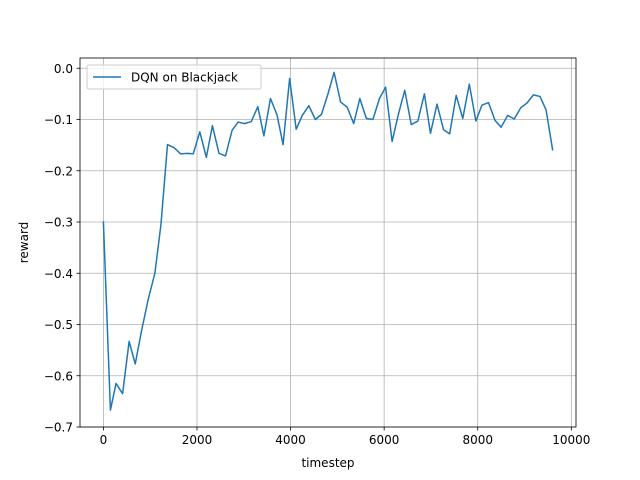  What do you see at coordinates (104, 440) in the screenshot?
I see `x-tick-label: 0` at bounding box center [104, 440].